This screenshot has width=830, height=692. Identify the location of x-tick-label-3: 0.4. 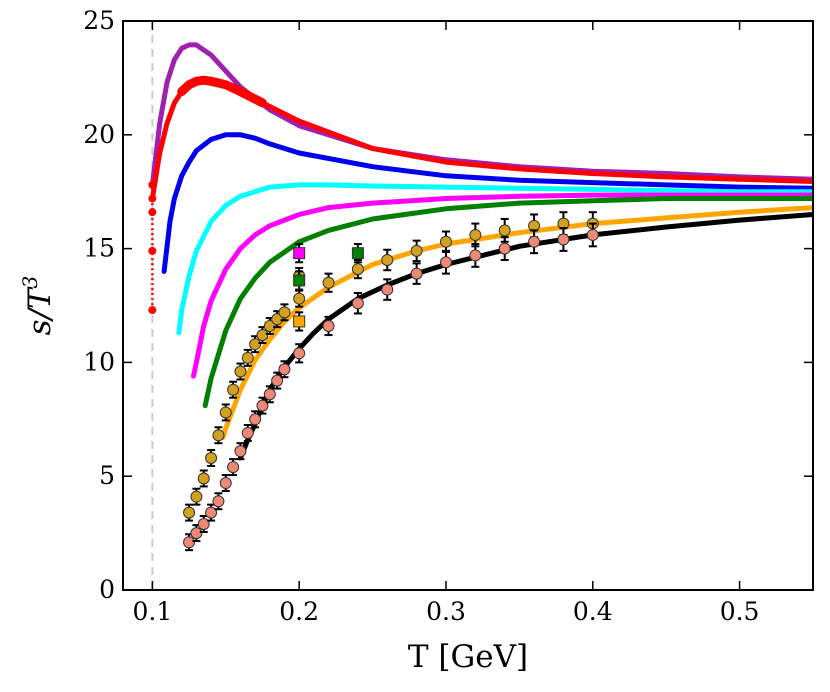
(593, 611).